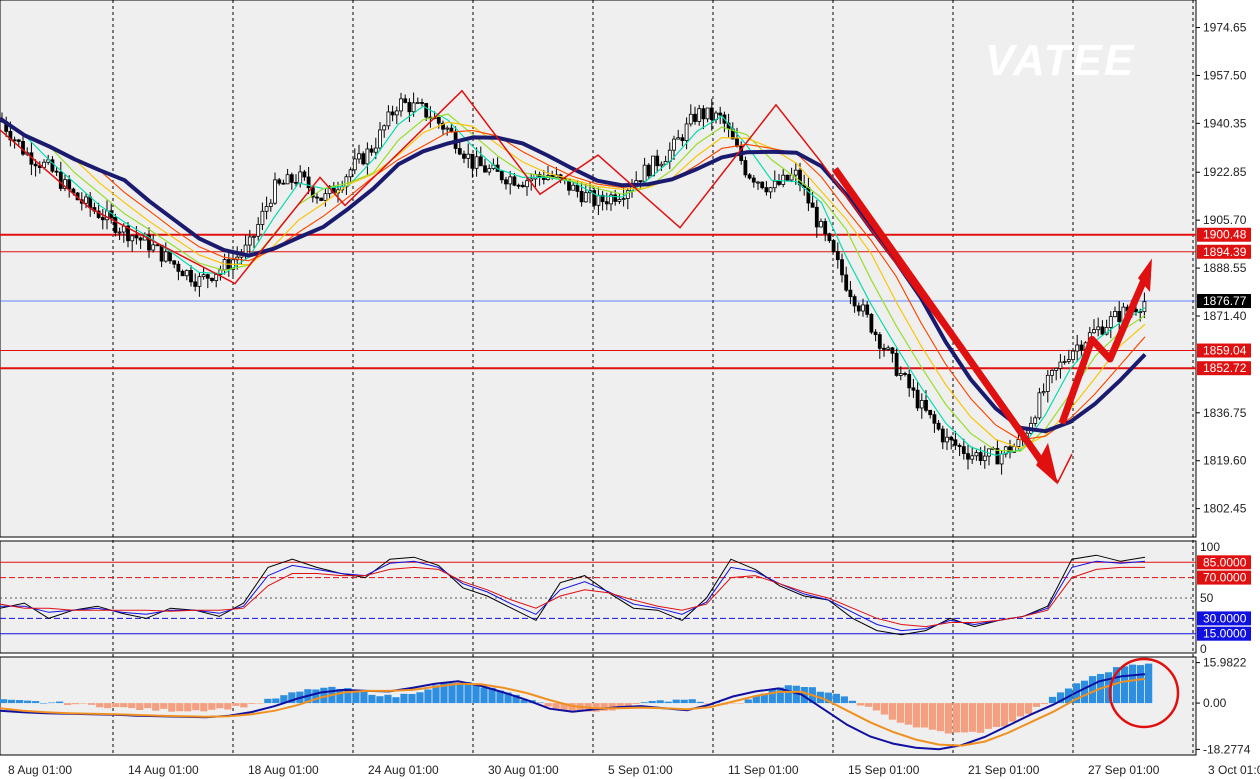 Image resolution: width=1260 pixels, height=779 pixels. Describe the element at coordinates (1225, 172) in the screenshot. I see `y-tick-label: 1922.85` at that location.